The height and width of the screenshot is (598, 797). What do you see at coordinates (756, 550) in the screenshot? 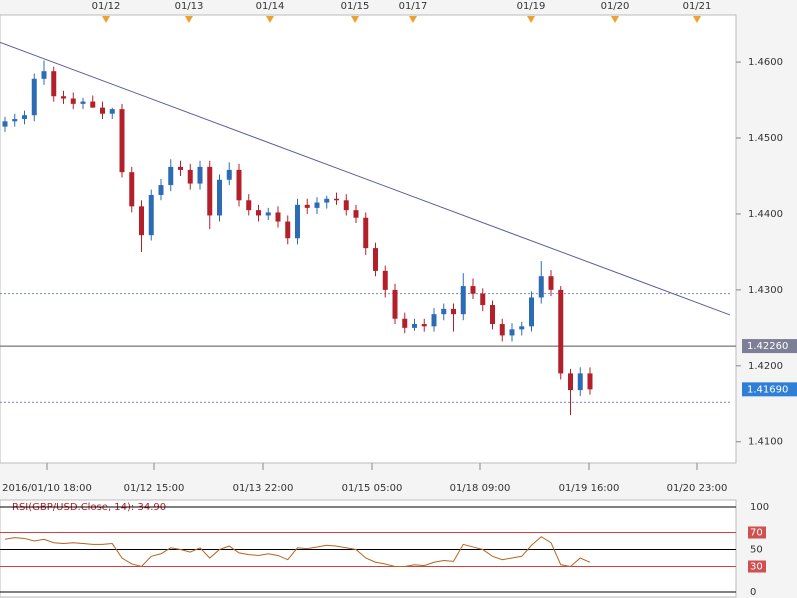
I see `rsi-tick-label: 50` at bounding box center [756, 550].